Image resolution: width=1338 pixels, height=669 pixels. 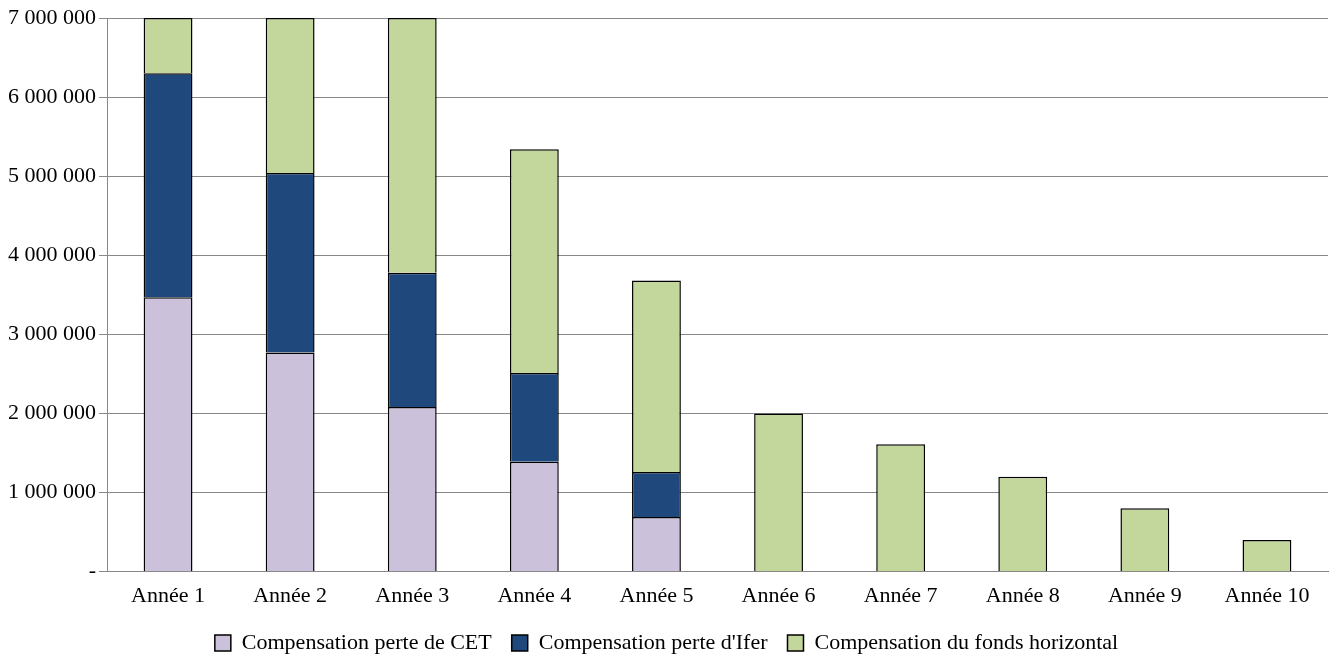 What do you see at coordinates (92, 570) in the screenshot?
I see `y-tick-label: -` at bounding box center [92, 570].